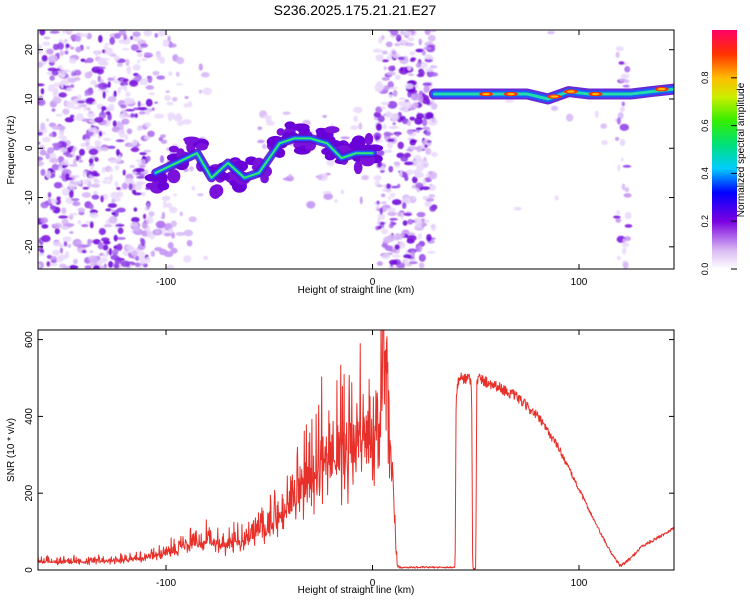 The height and width of the screenshot is (600, 750). What do you see at coordinates (29, 416) in the screenshot?
I see `snr-y-tick-label: 400` at bounding box center [29, 416].